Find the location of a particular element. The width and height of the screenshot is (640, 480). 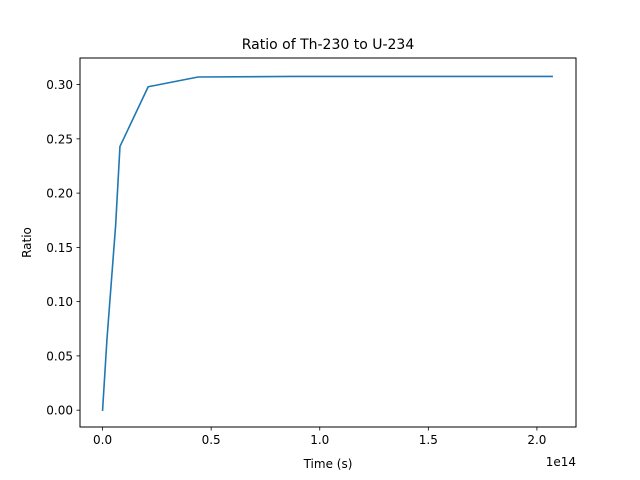

y-tick-label: 0.00 is located at coordinates (59, 411).